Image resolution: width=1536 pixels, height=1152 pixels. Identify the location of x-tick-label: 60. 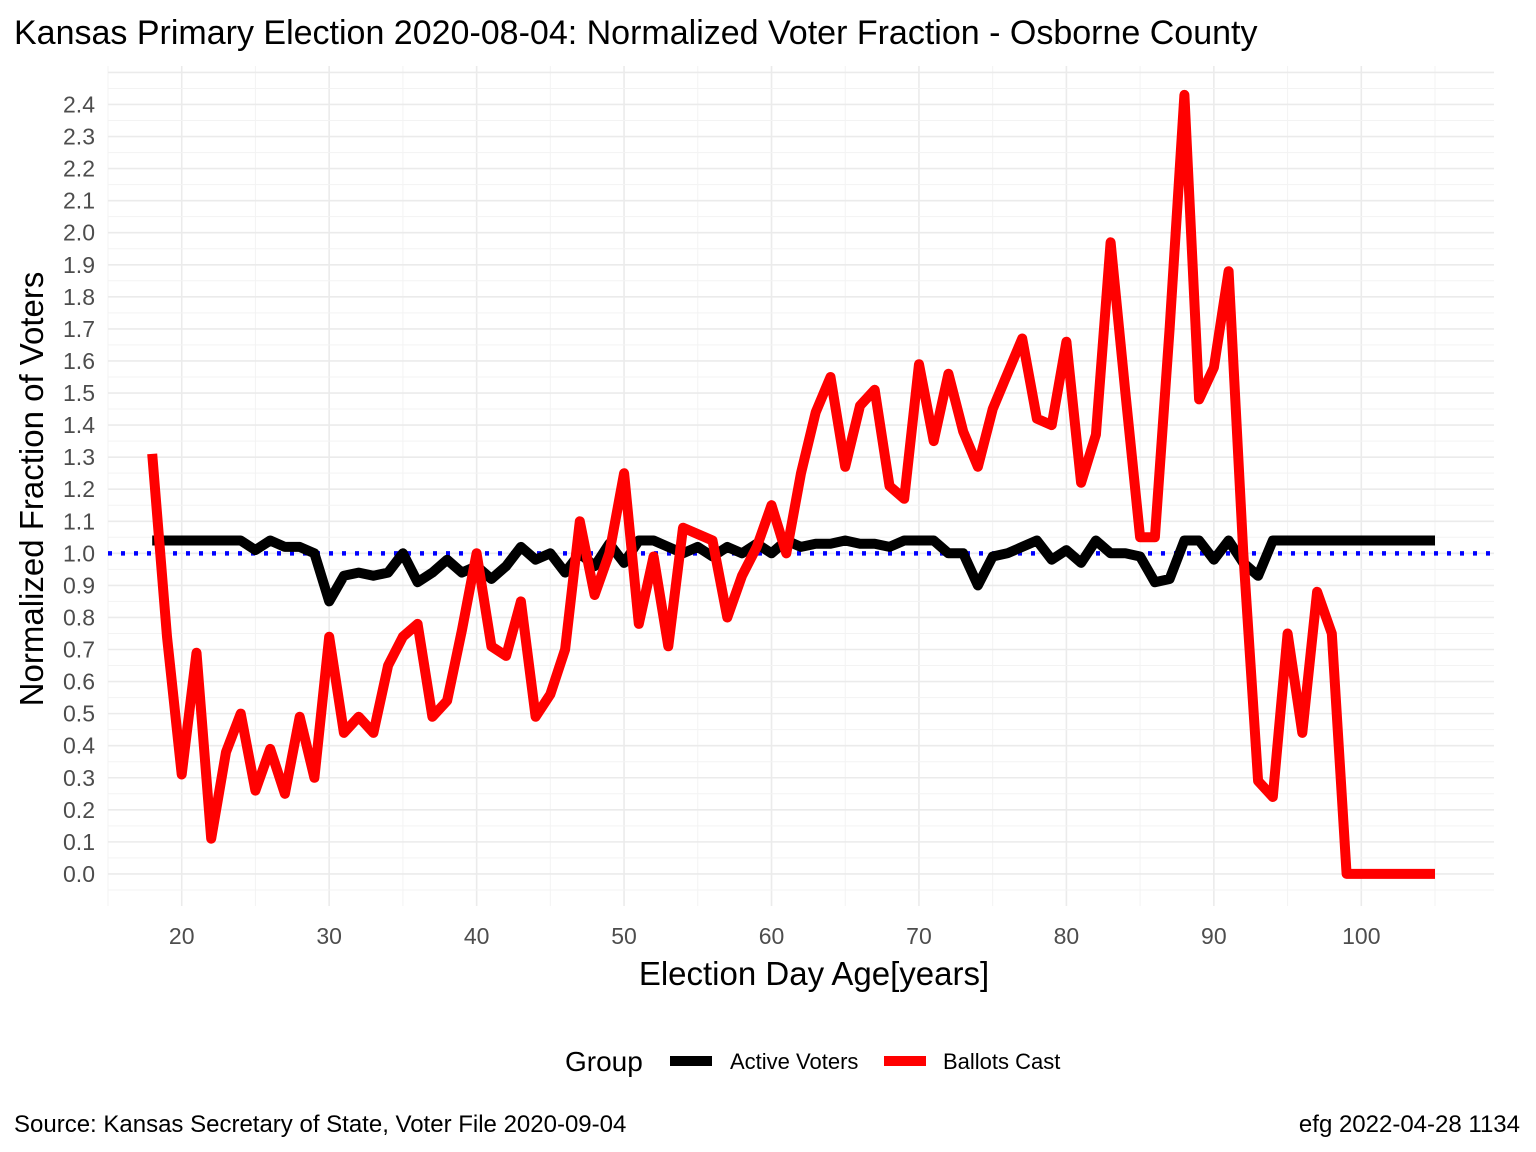
(772, 936).